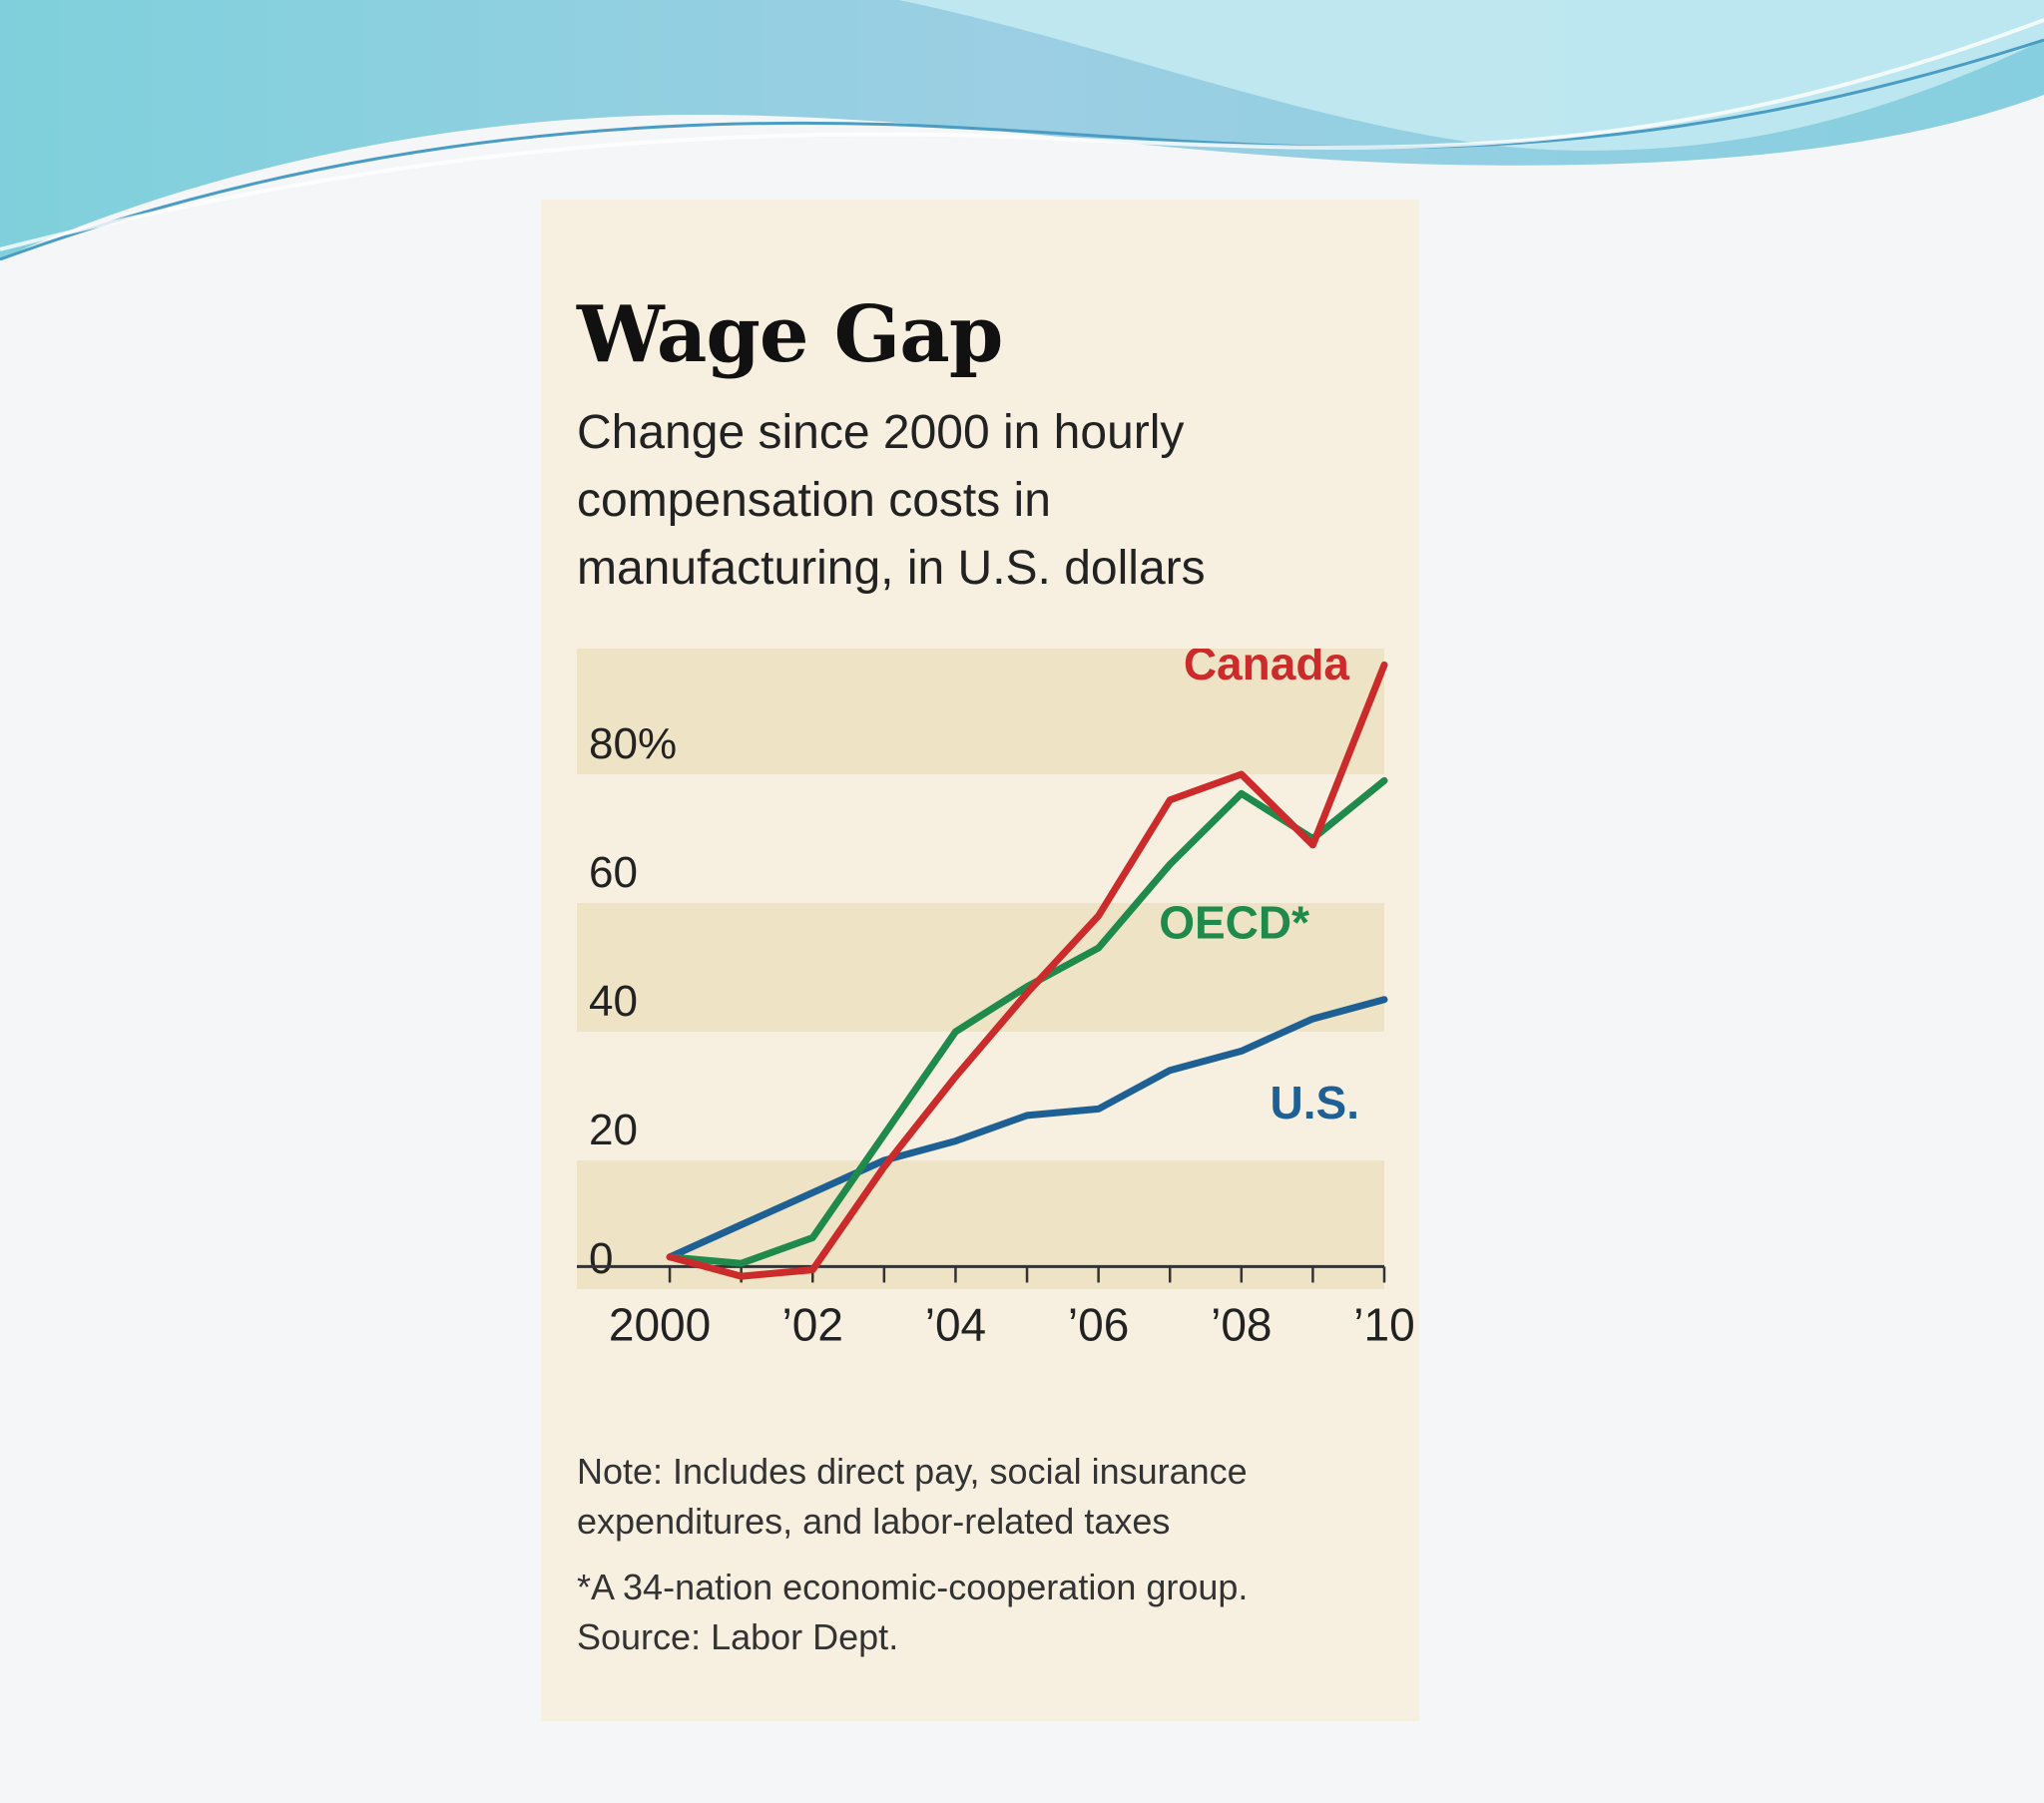 The width and height of the screenshot is (2044, 1803). Describe the element at coordinates (1315, 1102) in the screenshot. I see `series-label: U.S.` at that location.